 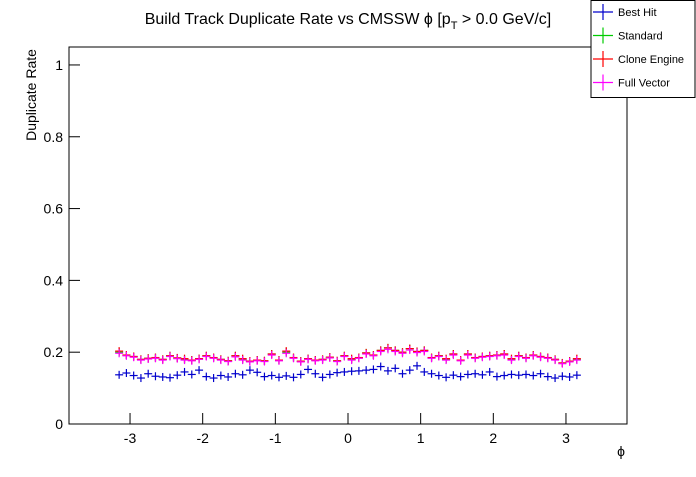 What do you see at coordinates (644, 84) in the screenshot?
I see `legend-label: Full Vector` at bounding box center [644, 84].